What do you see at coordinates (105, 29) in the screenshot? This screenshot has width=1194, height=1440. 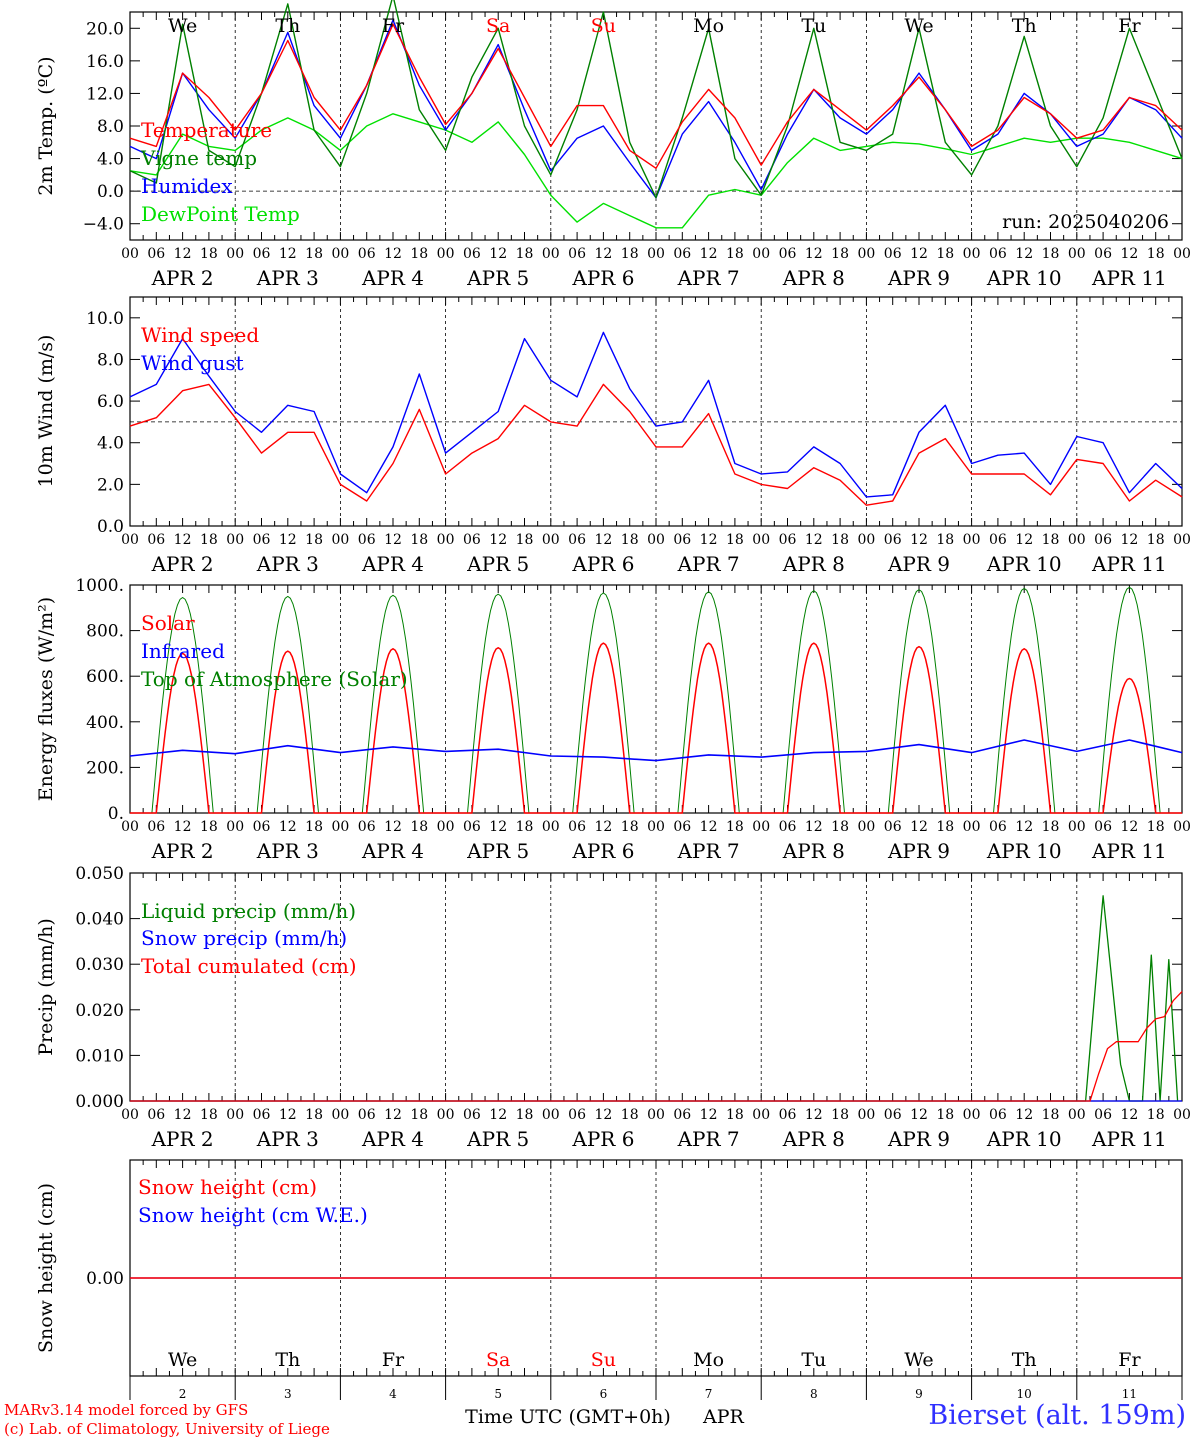 I see `y-tick-label: 20.0` at bounding box center [105, 29].